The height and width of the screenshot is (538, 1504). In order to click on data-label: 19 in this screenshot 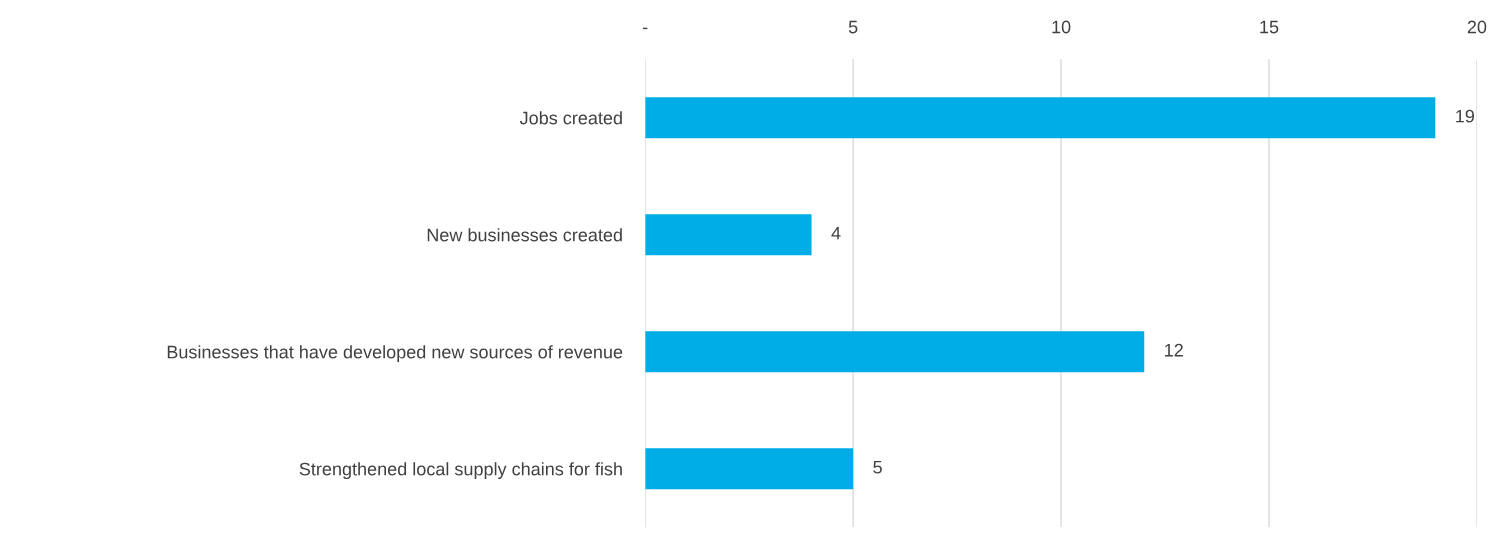, I will do `click(1465, 116)`.